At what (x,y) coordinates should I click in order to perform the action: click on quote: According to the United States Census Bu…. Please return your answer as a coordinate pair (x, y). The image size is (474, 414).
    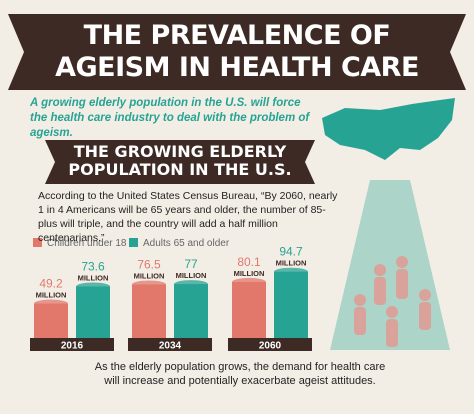
    Looking at the image, I should click on (188, 217).